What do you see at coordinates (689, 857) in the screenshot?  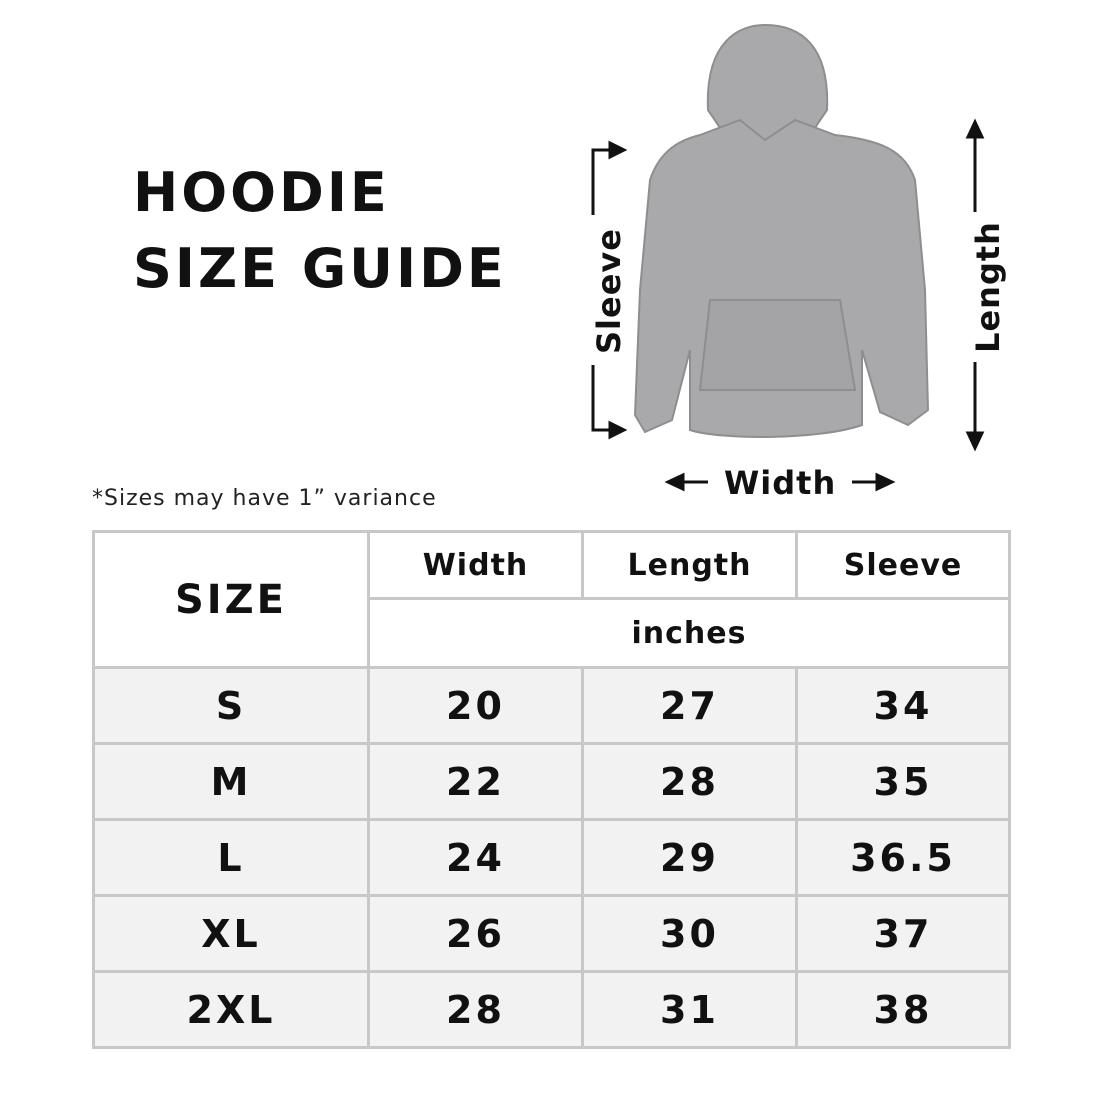 I see `length-cell: 29` at bounding box center [689, 857].